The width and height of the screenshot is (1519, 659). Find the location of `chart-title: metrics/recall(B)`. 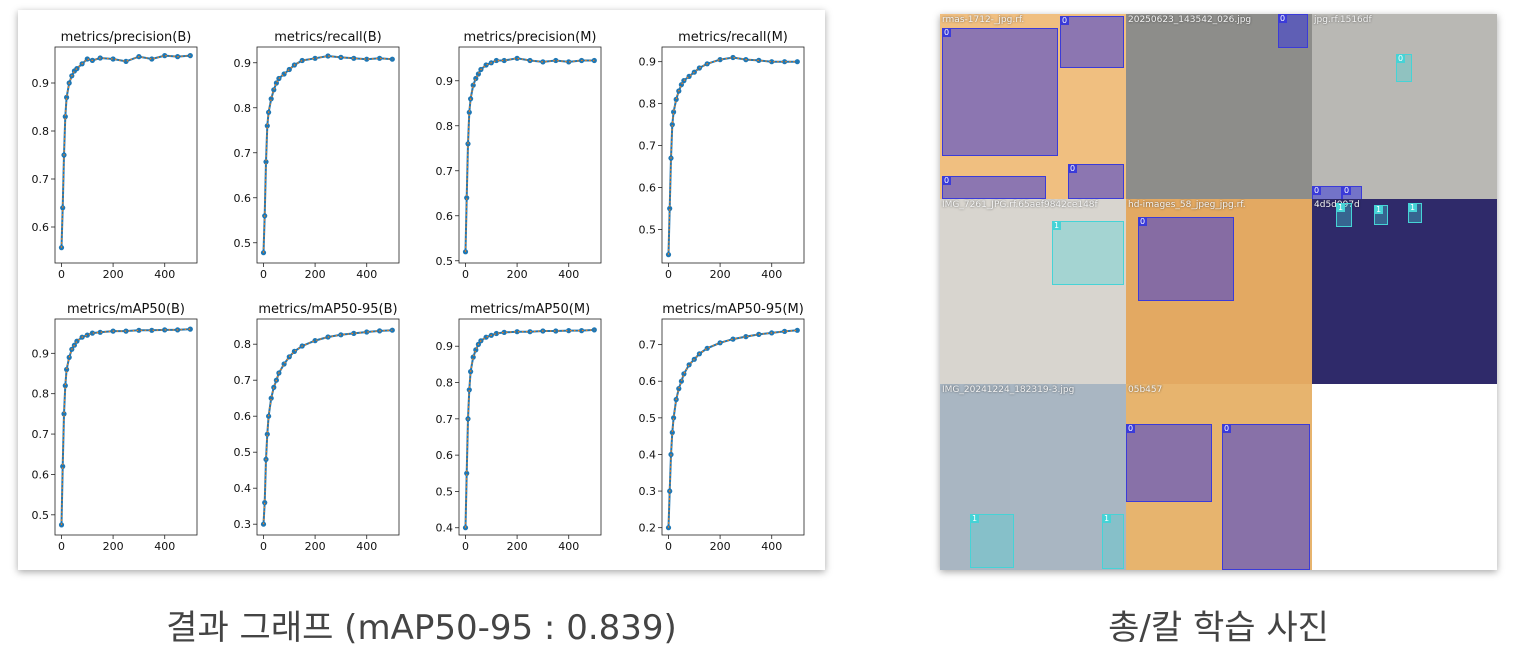

chart-title: metrics/recall(B) is located at coordinates (327, 37).